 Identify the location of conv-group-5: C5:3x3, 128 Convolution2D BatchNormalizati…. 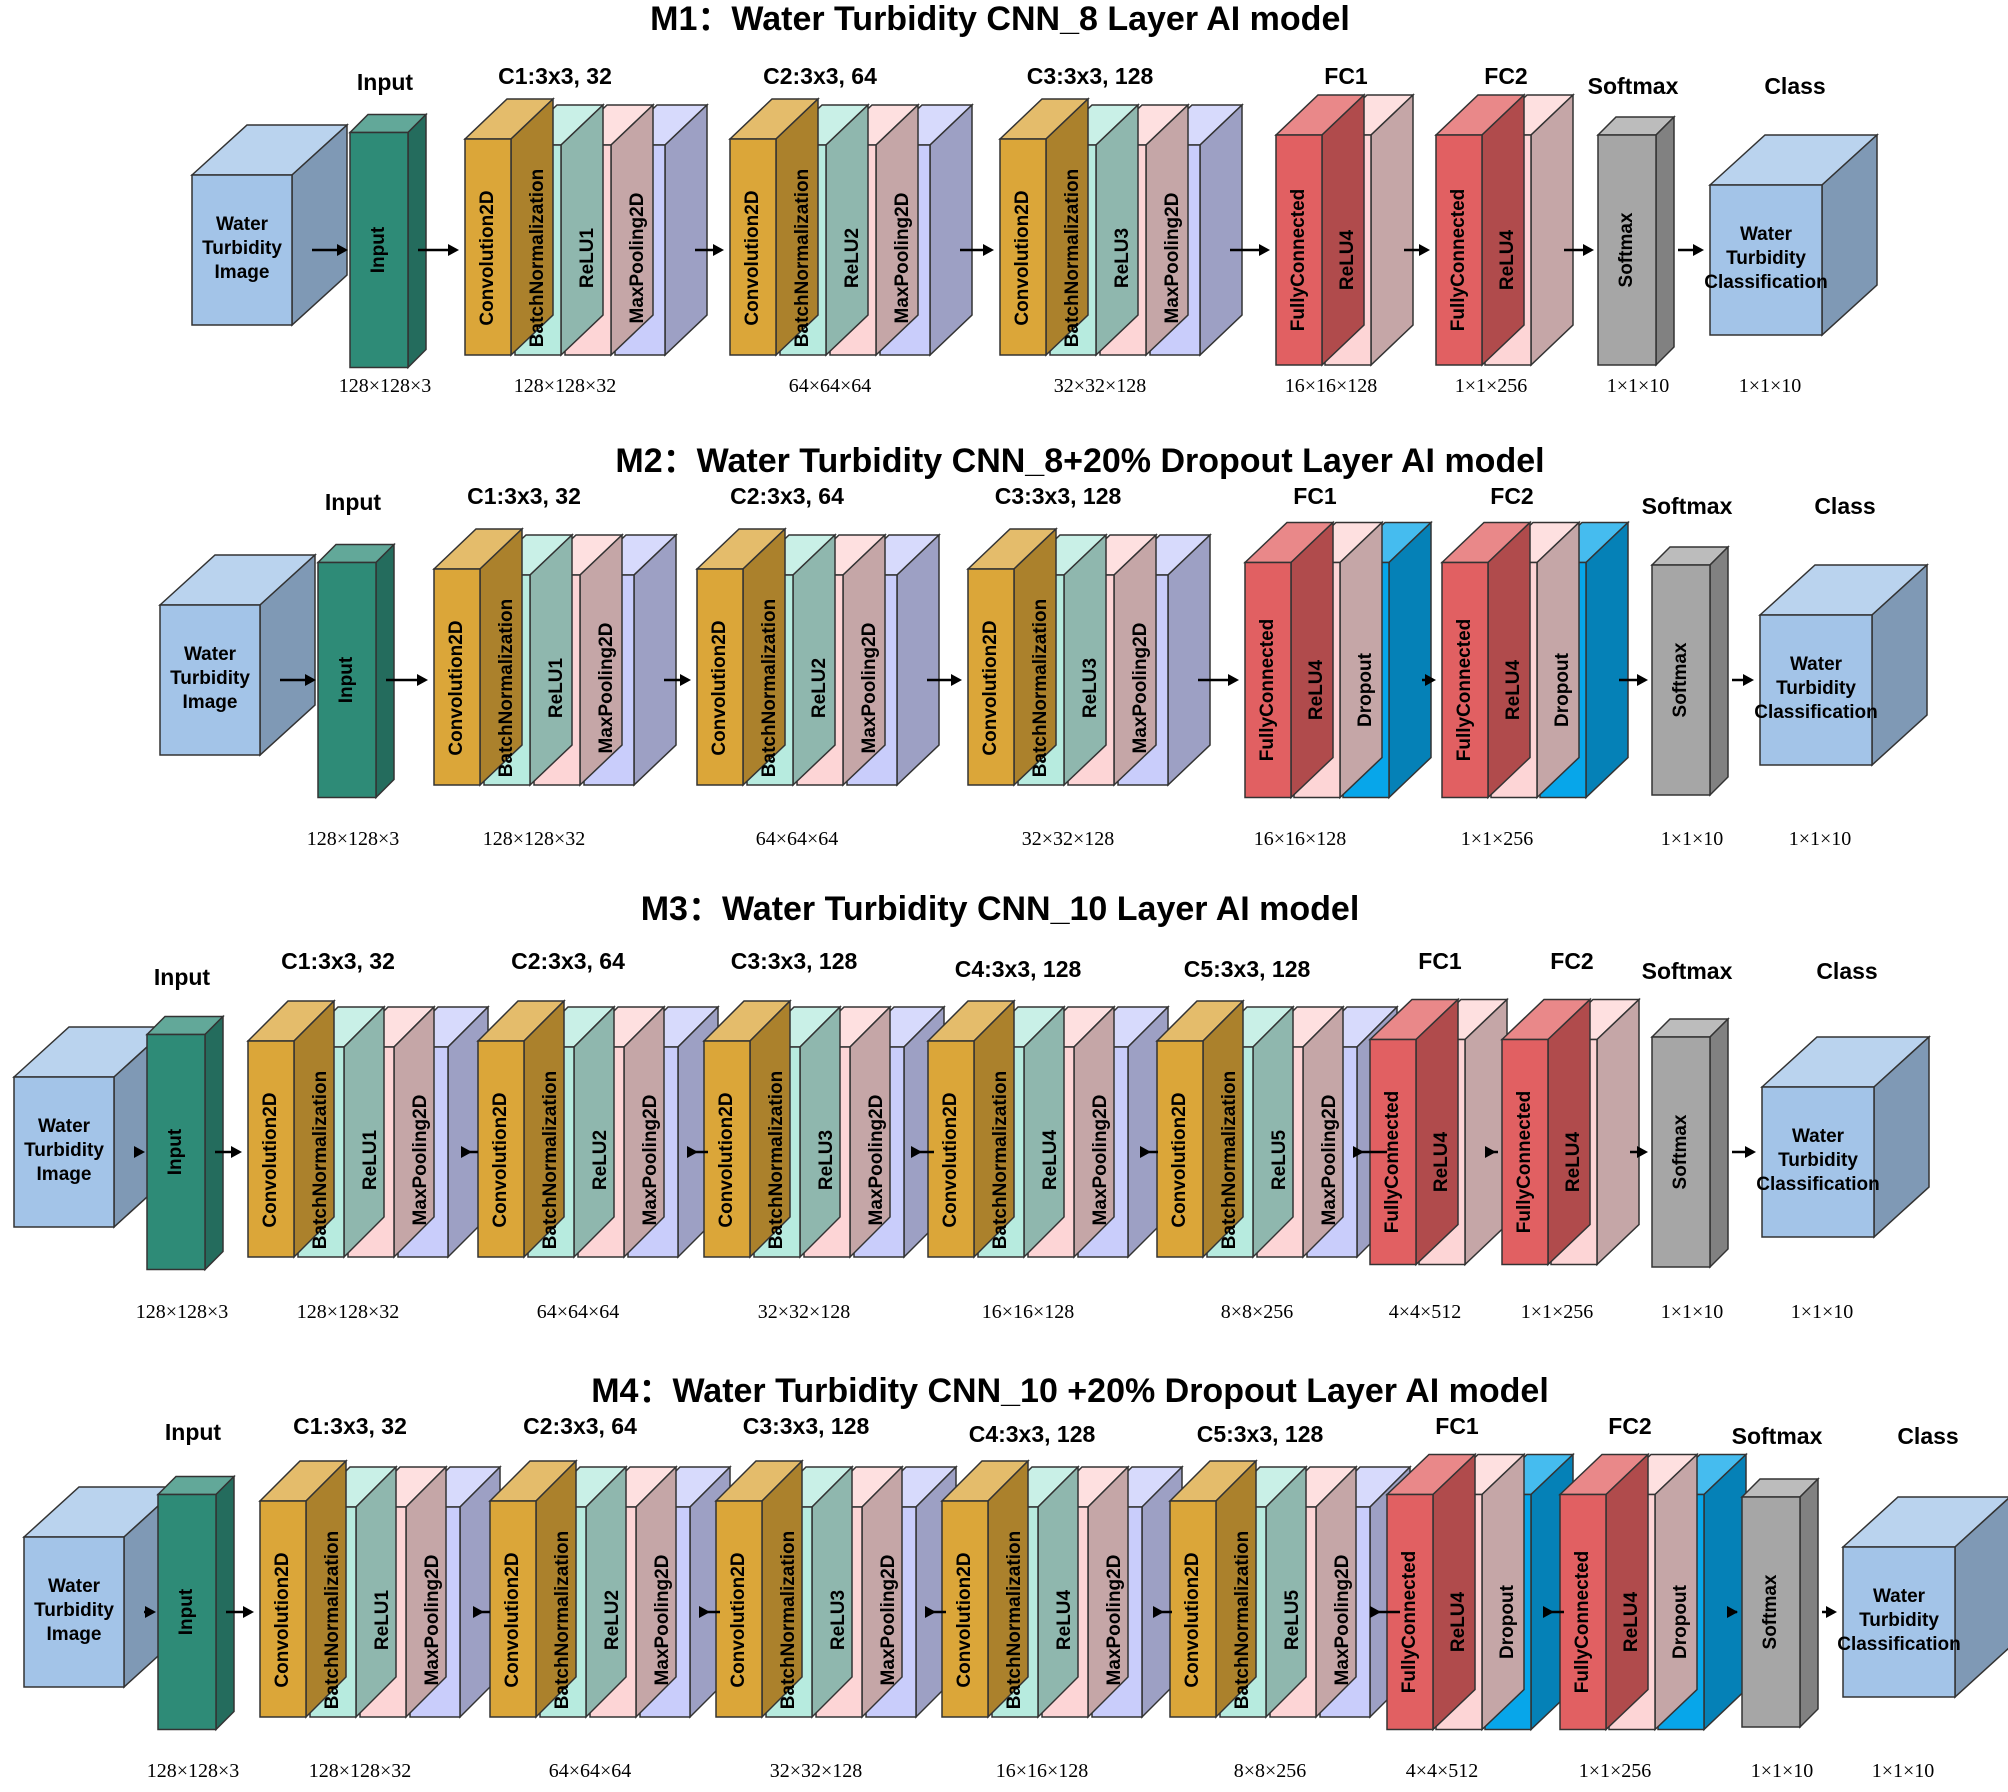
(1290, 1601).